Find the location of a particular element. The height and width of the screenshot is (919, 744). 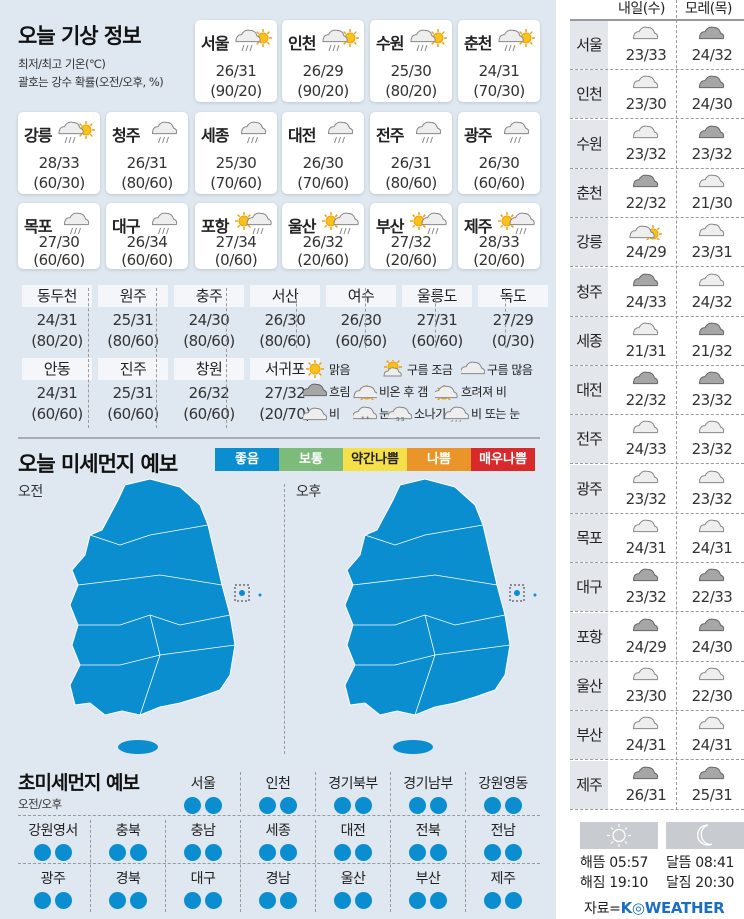

ultrafine-region: 제주 is located at coordinates (503, 888).